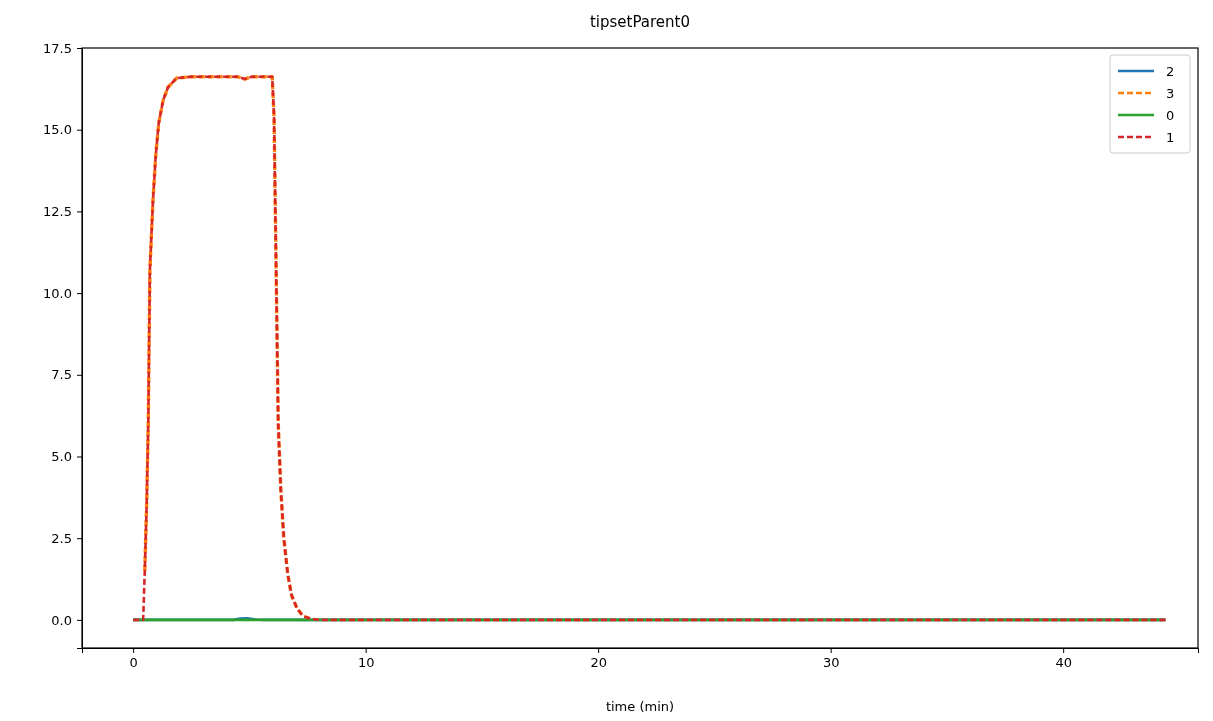 Image resolution: width=1213 pixels, height=721 pixels. What do you see at coordinates (57, 293) in the screenshot?
I see `y-tick-label: 10.0` at bounding box center [57, 293].